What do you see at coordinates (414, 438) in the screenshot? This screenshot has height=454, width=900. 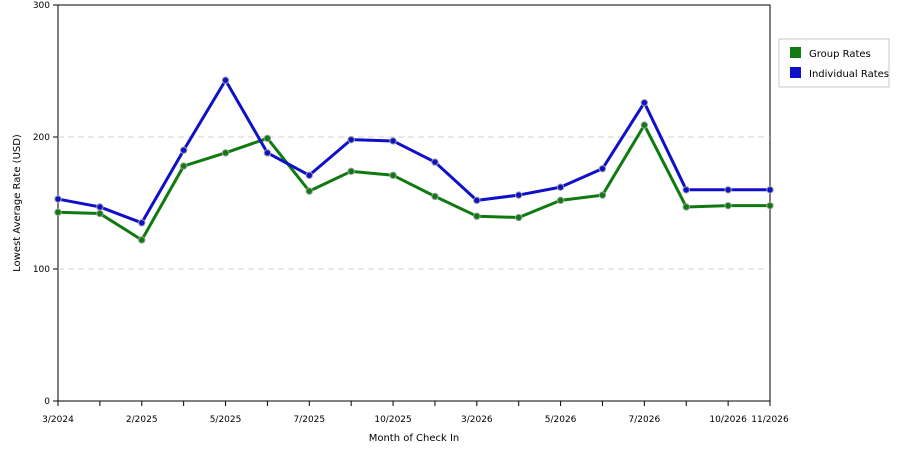 I see `x-axis-title: Month of Check In` at bounding box center [414, 438].